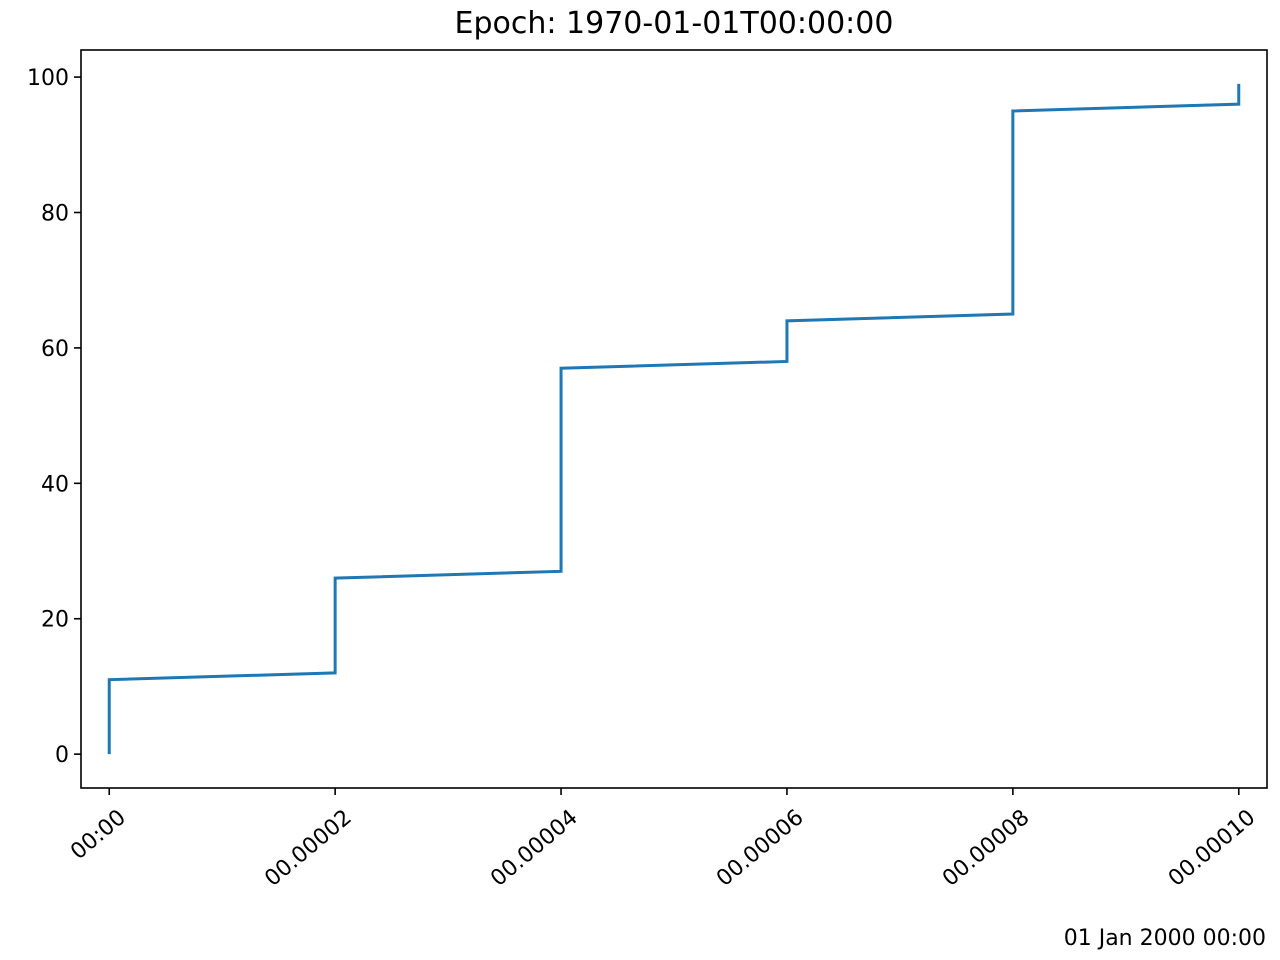  I want to click on y-axis: 0 20 40 60 80 100, so click(54, 417).